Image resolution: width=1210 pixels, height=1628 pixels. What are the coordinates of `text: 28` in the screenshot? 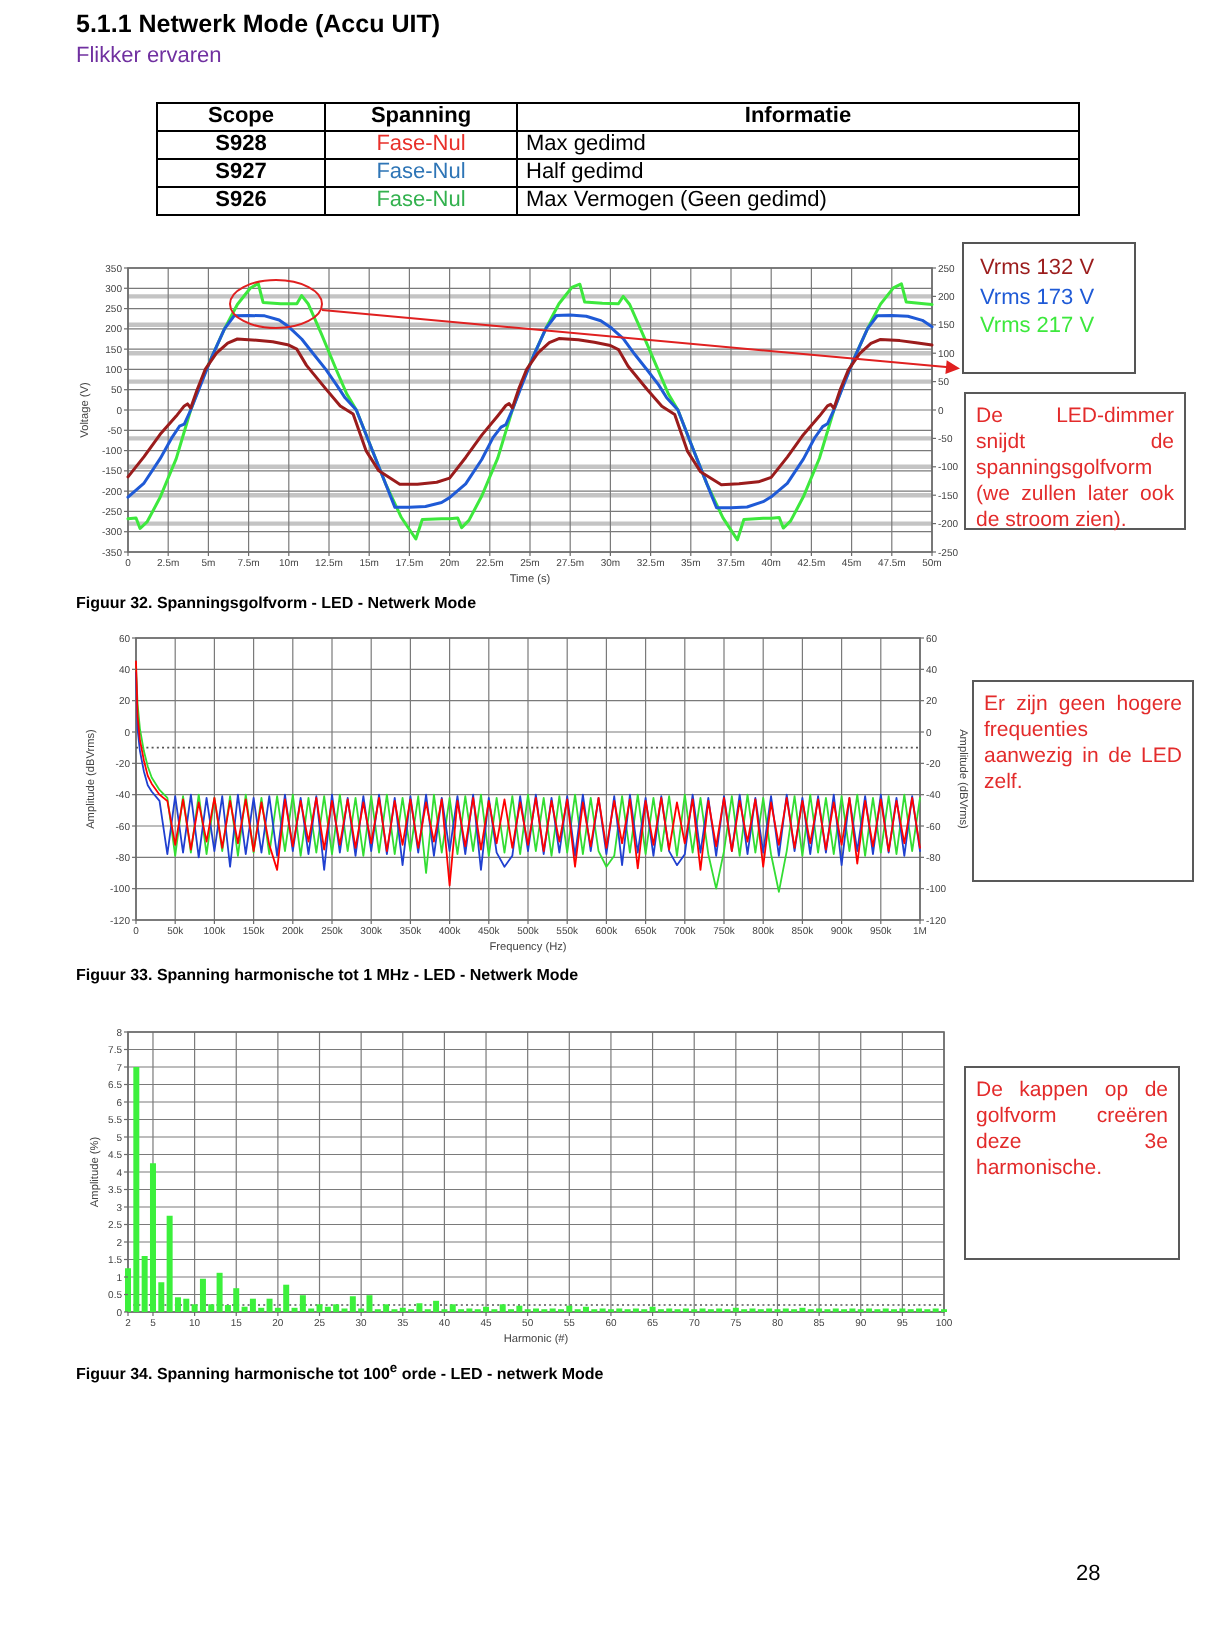 It's located at (1088, 1574).